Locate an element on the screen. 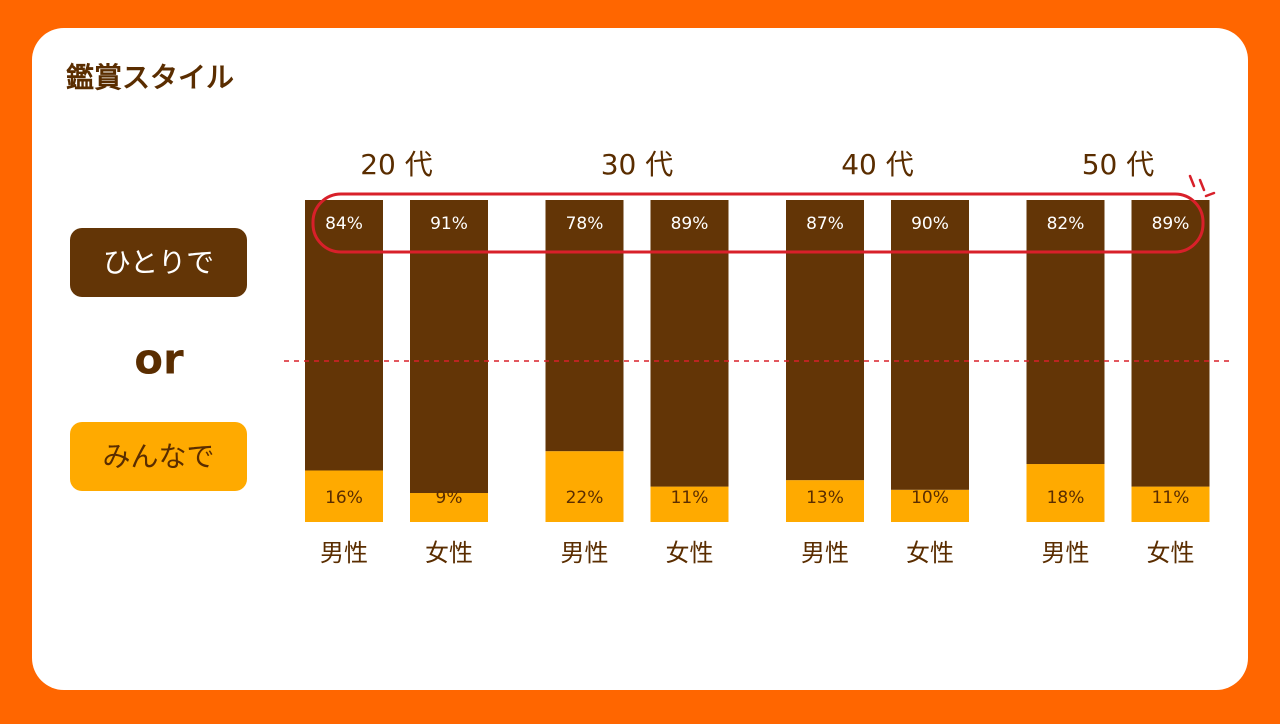 The height and width of the screenshot is (724, 1280). value-label: 91% is located at coordinates (449, 224).